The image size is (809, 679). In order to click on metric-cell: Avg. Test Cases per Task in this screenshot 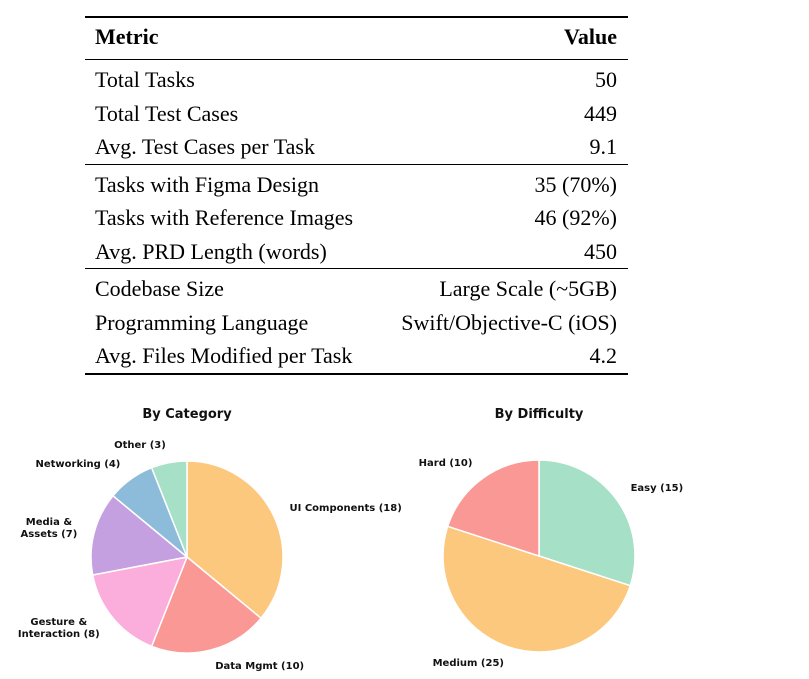, I will do `click(205, 146)`.